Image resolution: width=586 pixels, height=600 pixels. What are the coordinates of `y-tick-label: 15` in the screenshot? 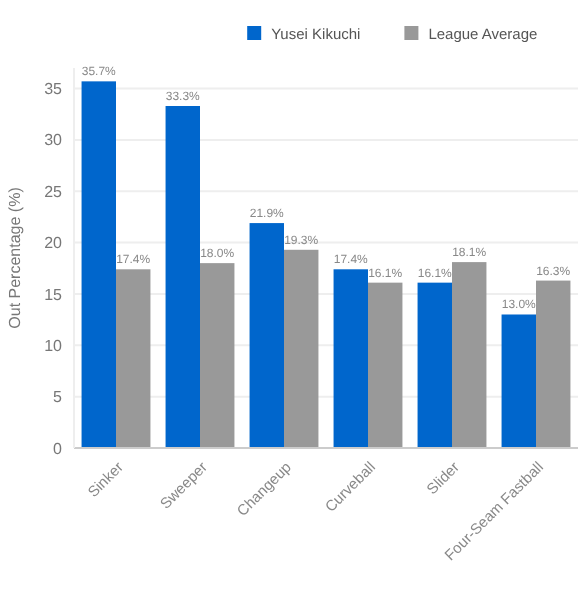 It's located at (54, 294).